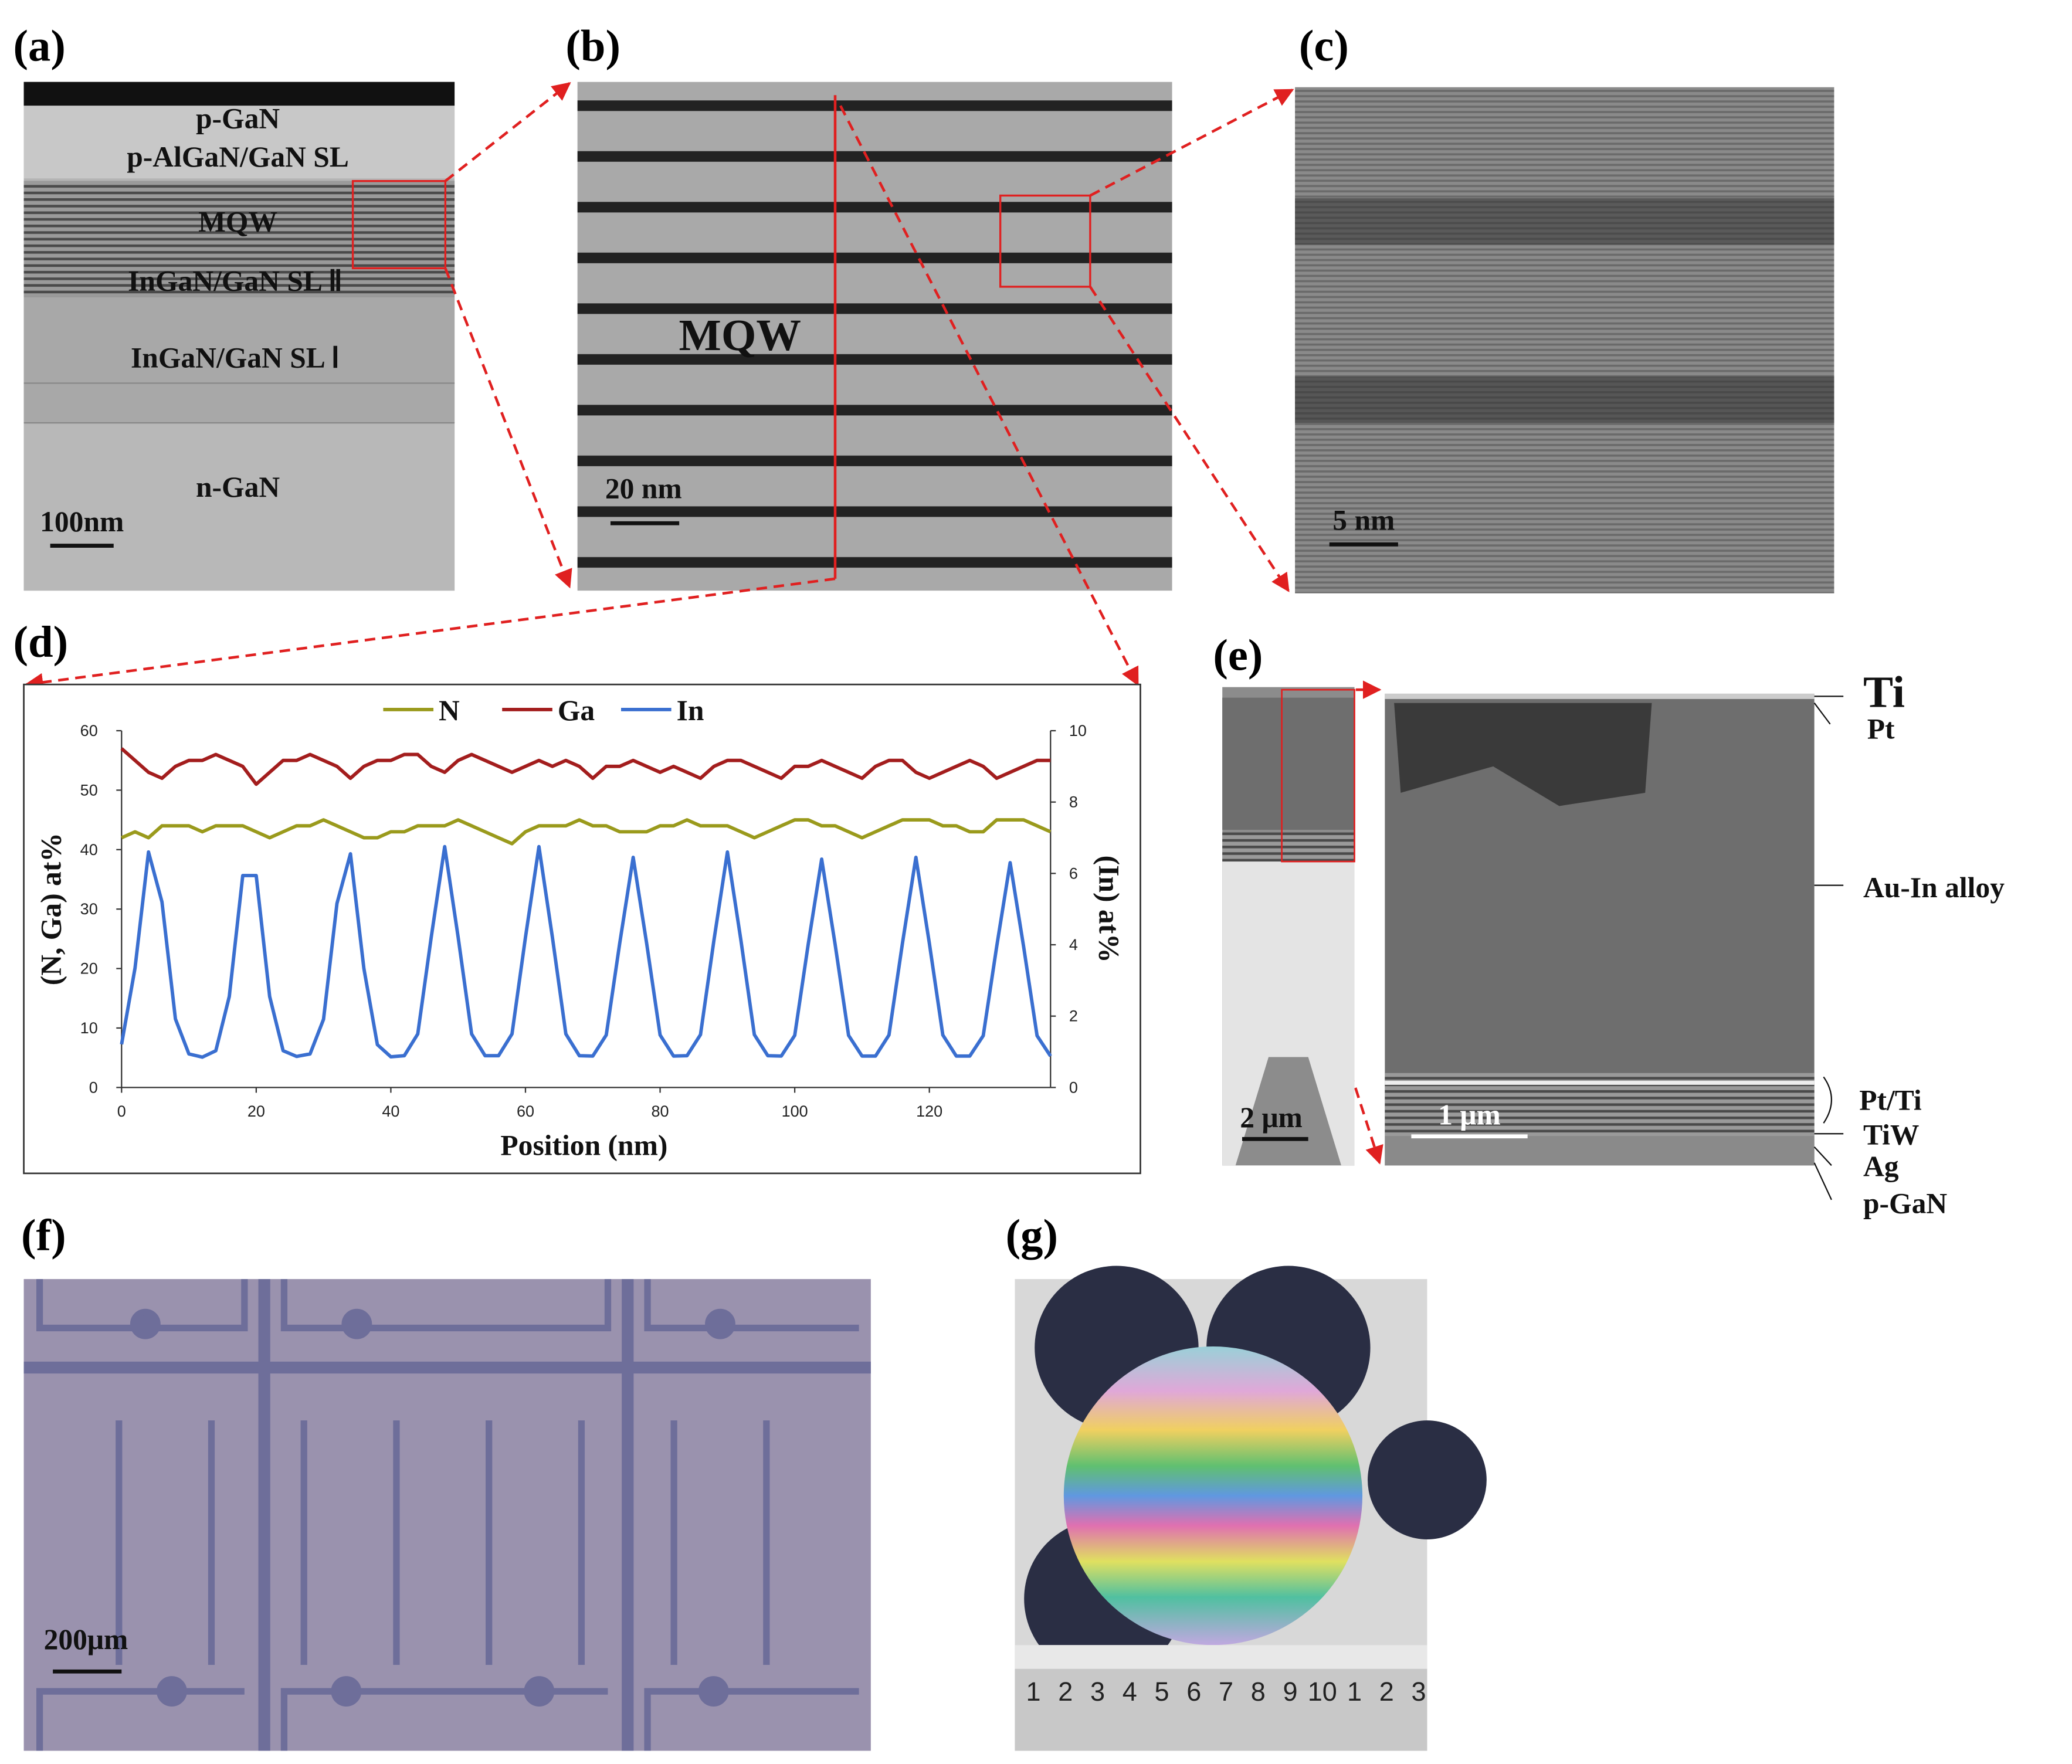 The height and width of the screenshot is (1764, 2072). What do you see at coordinates (1073, 1016) in the screenshot?
I see `y2-tick-label: 2` at bounding box center [1073, 1016].